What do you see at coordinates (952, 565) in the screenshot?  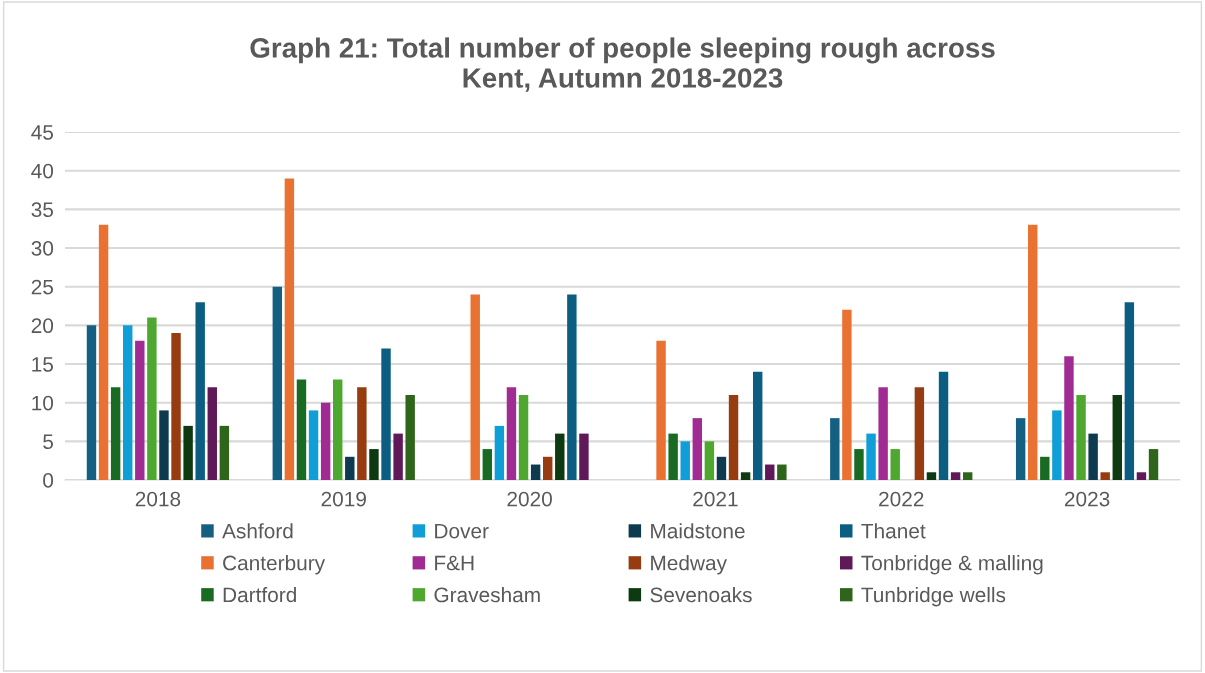 I see `legend-label: Tonbridge & malling` at bounding box center [952, 565].